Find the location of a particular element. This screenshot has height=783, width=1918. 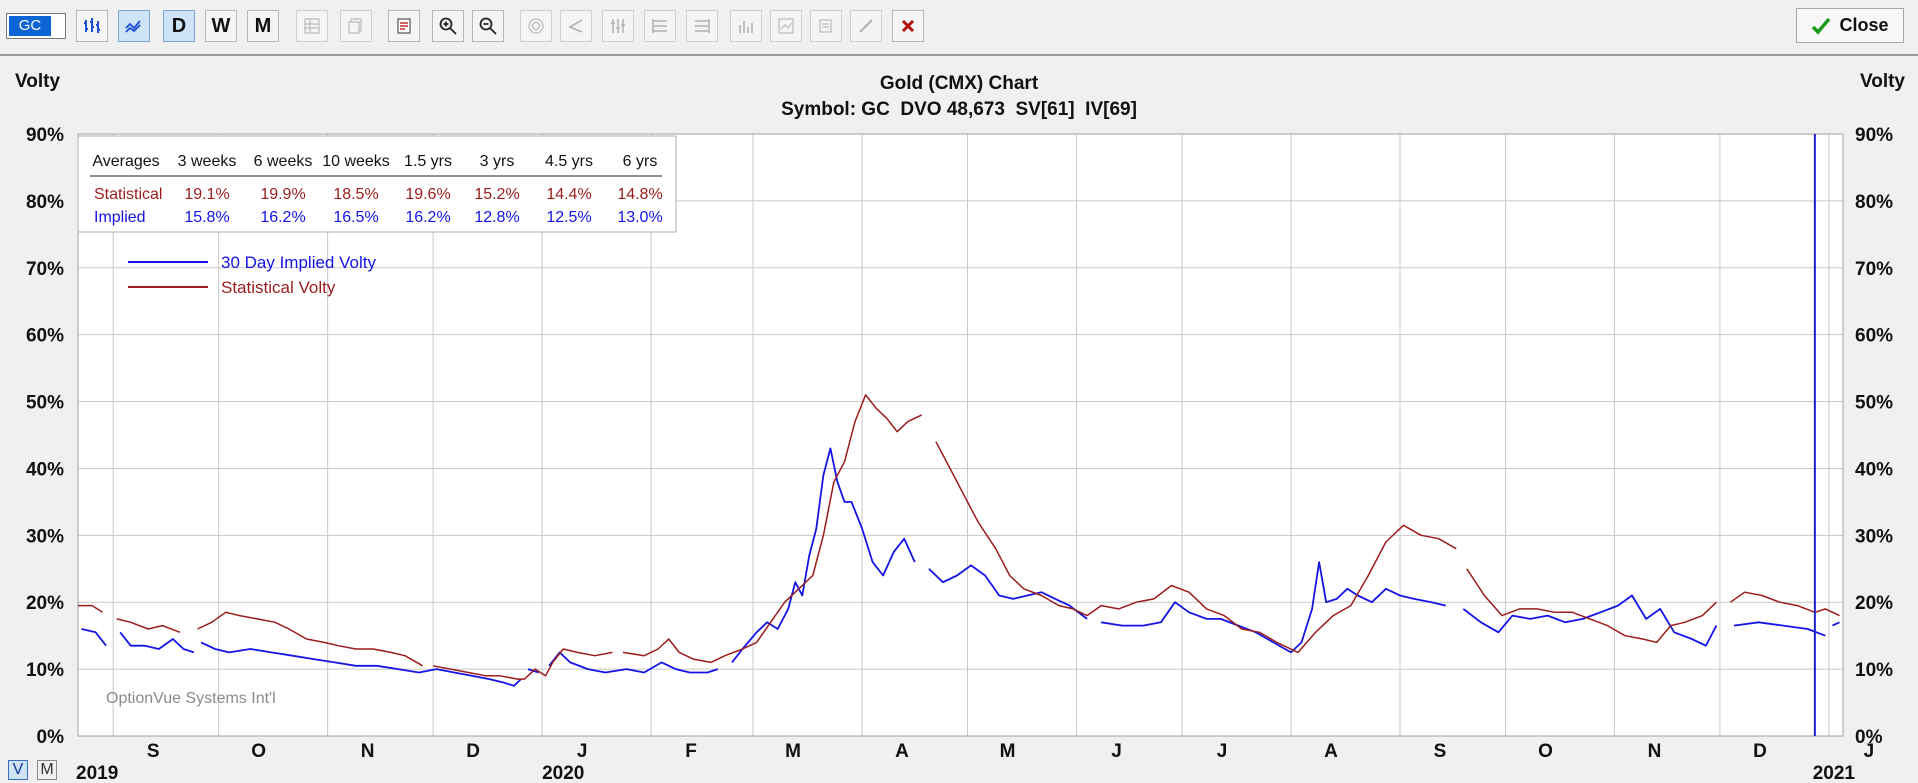

close-button-label: Close is located at coordinates (1864, 25).